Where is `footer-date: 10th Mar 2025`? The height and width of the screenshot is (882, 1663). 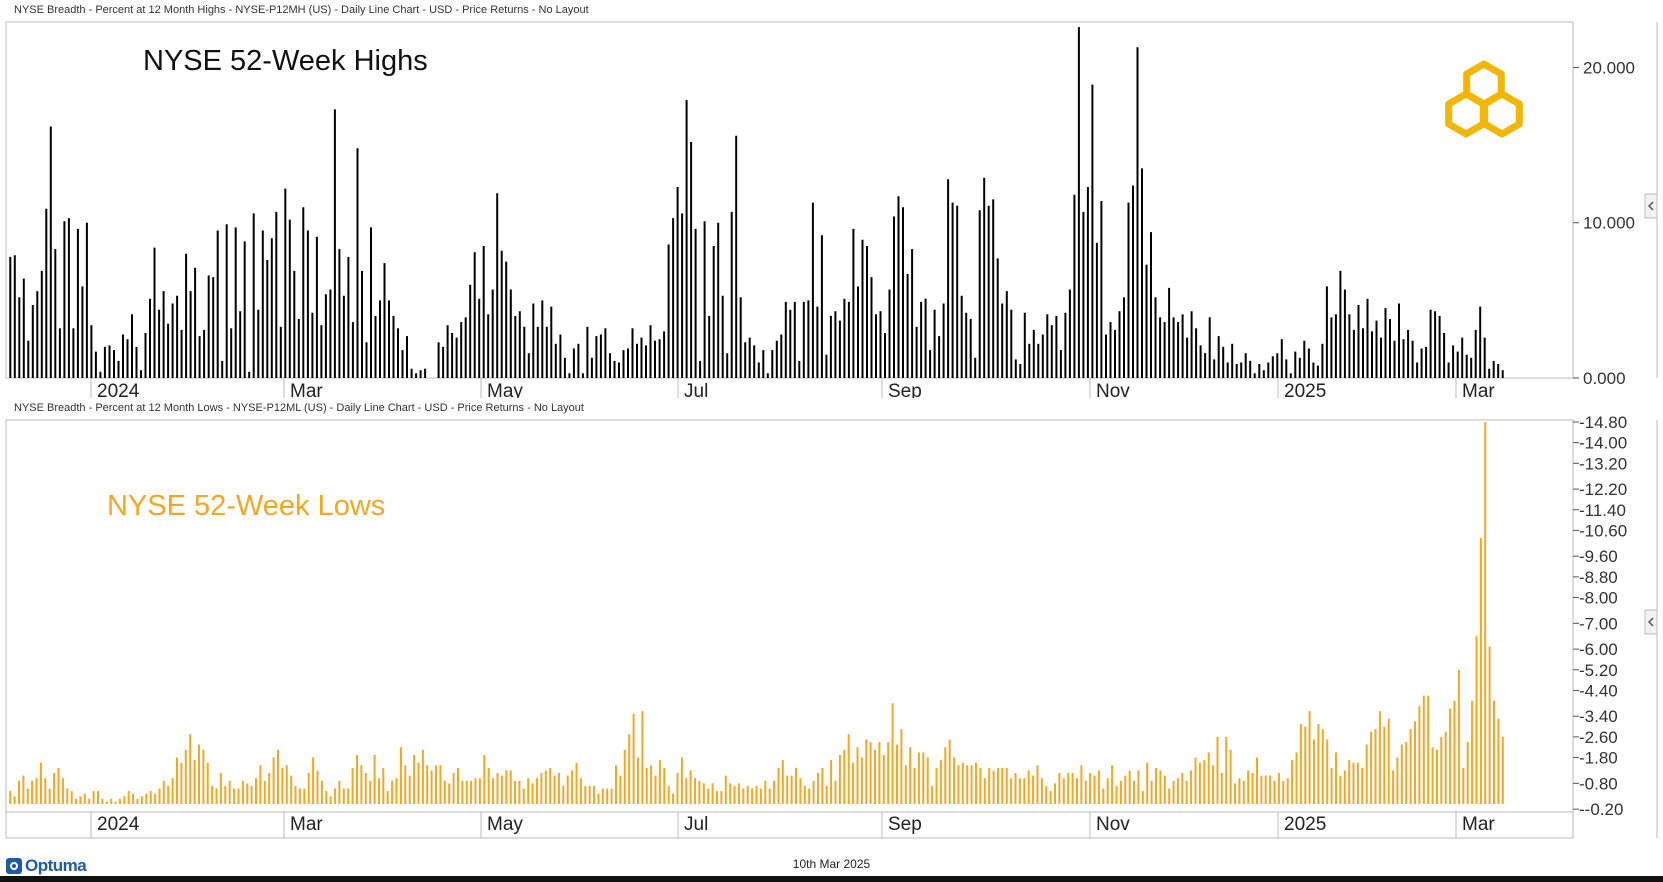 footer-date: 10th Mar 2025 is located at coordinates (831, 864).